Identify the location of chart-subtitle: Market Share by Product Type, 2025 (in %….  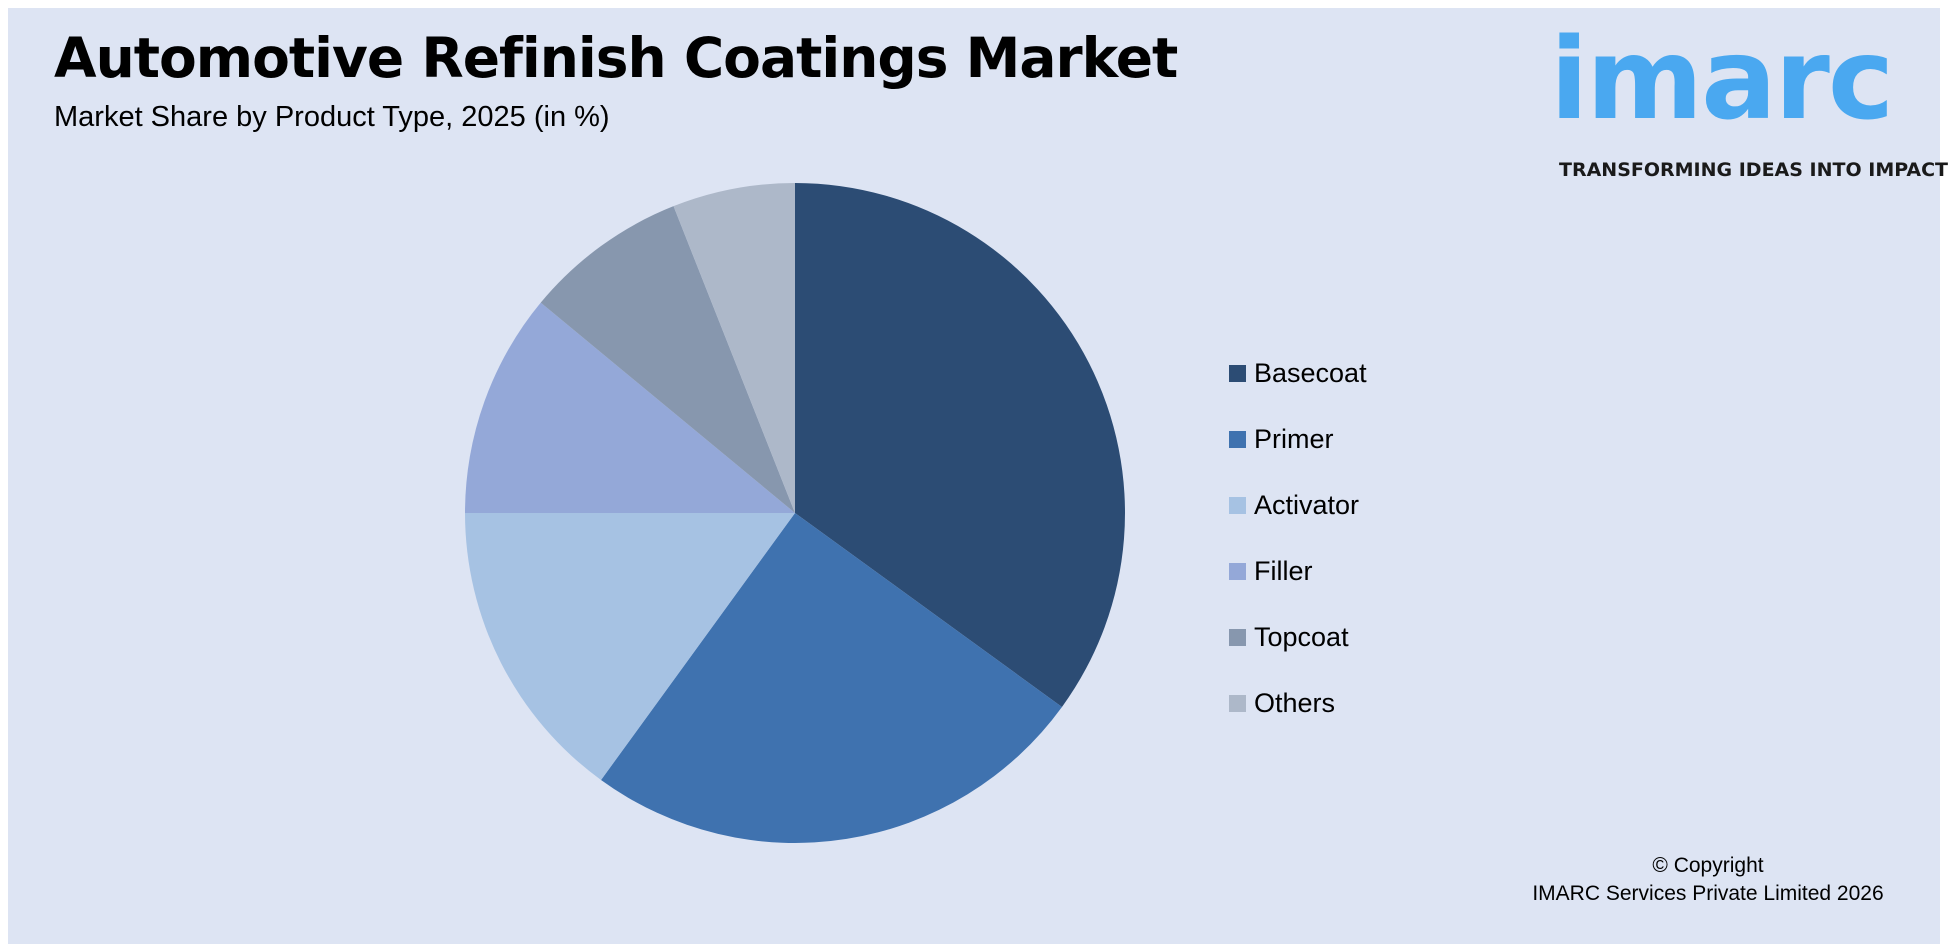
(332, 117).